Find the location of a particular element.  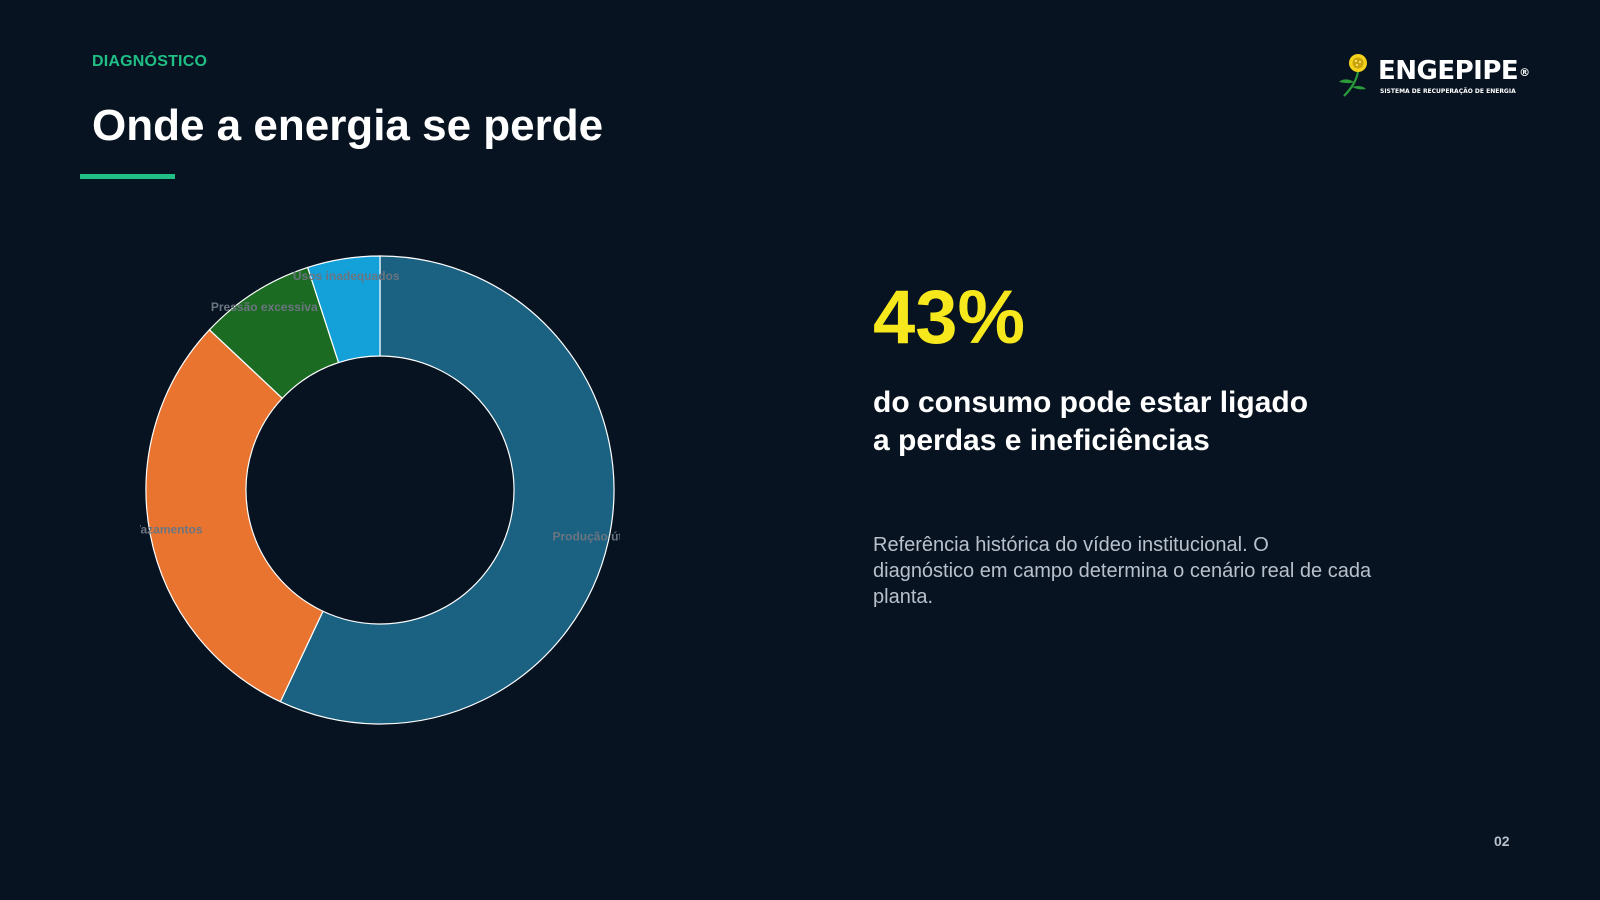

page-title: Onde a energia se perde is located at coordinates (348, 125).